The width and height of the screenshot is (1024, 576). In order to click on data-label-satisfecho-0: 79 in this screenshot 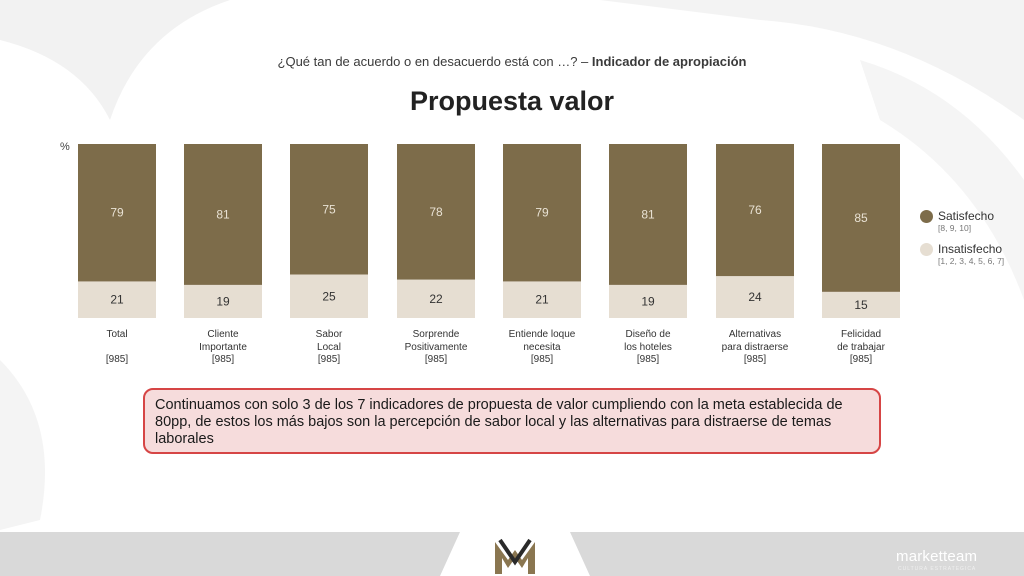, I will do `click(117, 213)`.